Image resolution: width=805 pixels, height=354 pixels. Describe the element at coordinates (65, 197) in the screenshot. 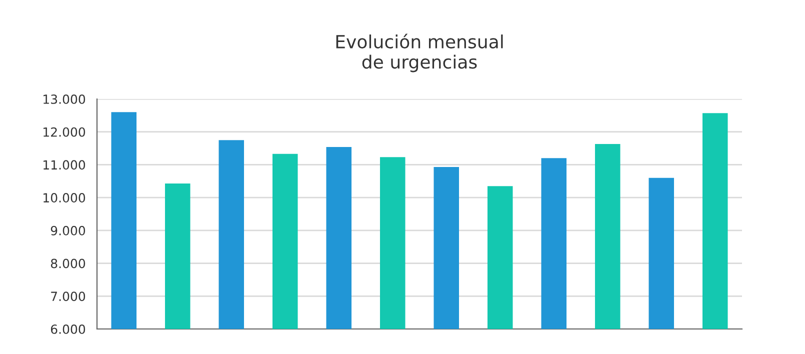

I see `y-tick-label: 10.000` at that location.